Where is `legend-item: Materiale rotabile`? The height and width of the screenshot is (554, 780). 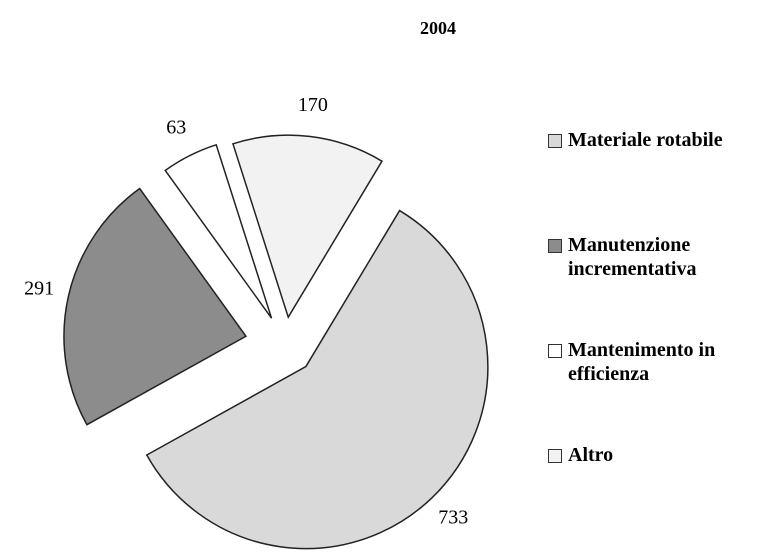 legend-item: Materiale rotabile is located at coordinates (663, 180).